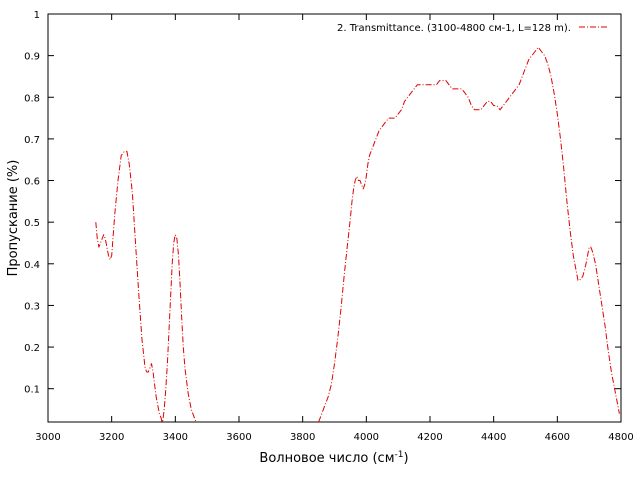  Describe the element at coordinates (326, 458) in the screenshot. I see `x-axis-title-main: Волновое число (см` at that location.